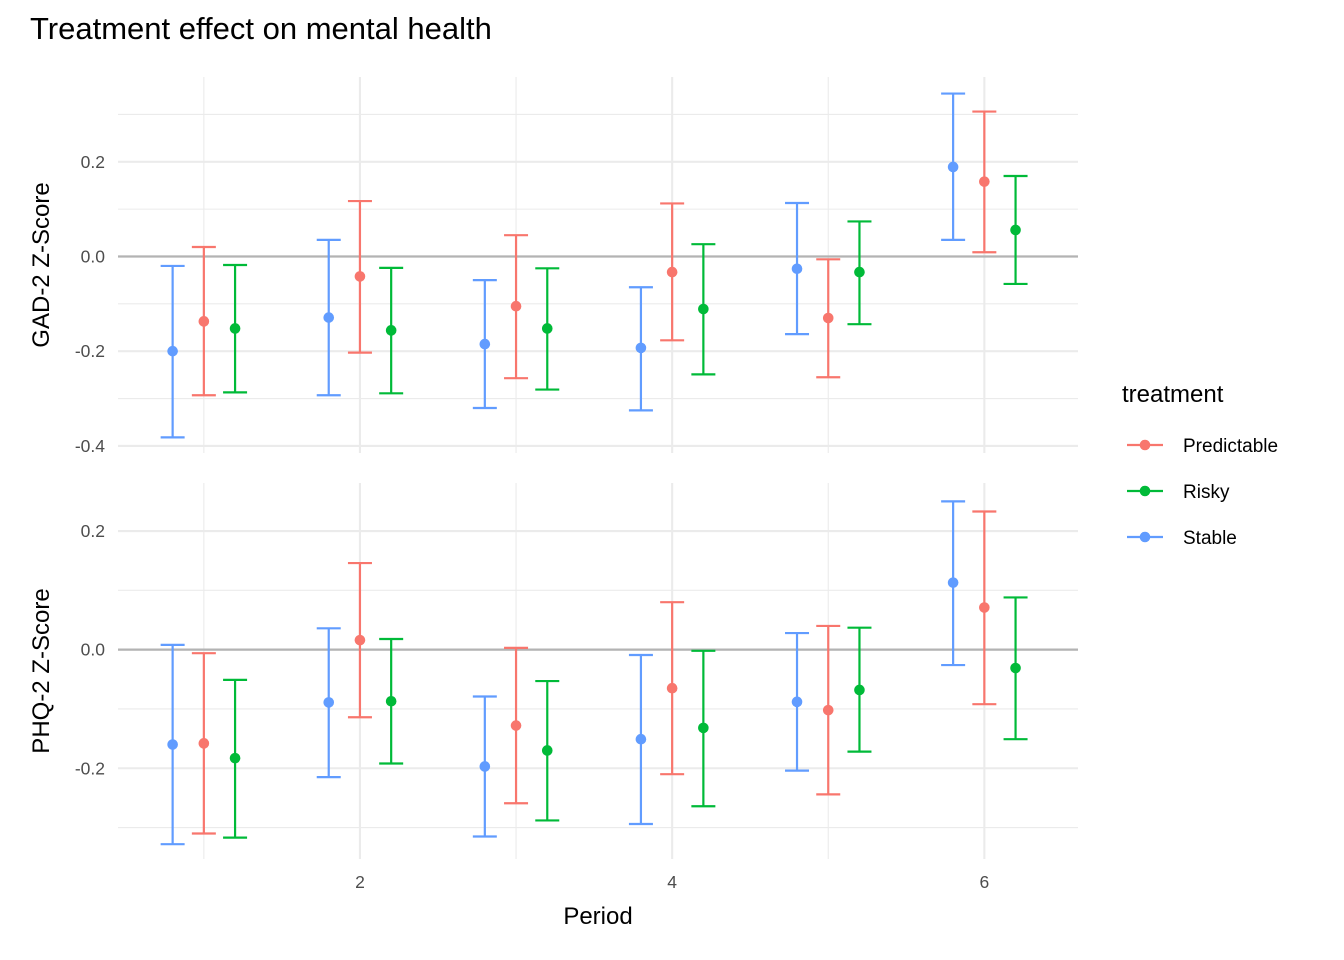  I want to click on legend-label: Stable, so click(1210, 538).